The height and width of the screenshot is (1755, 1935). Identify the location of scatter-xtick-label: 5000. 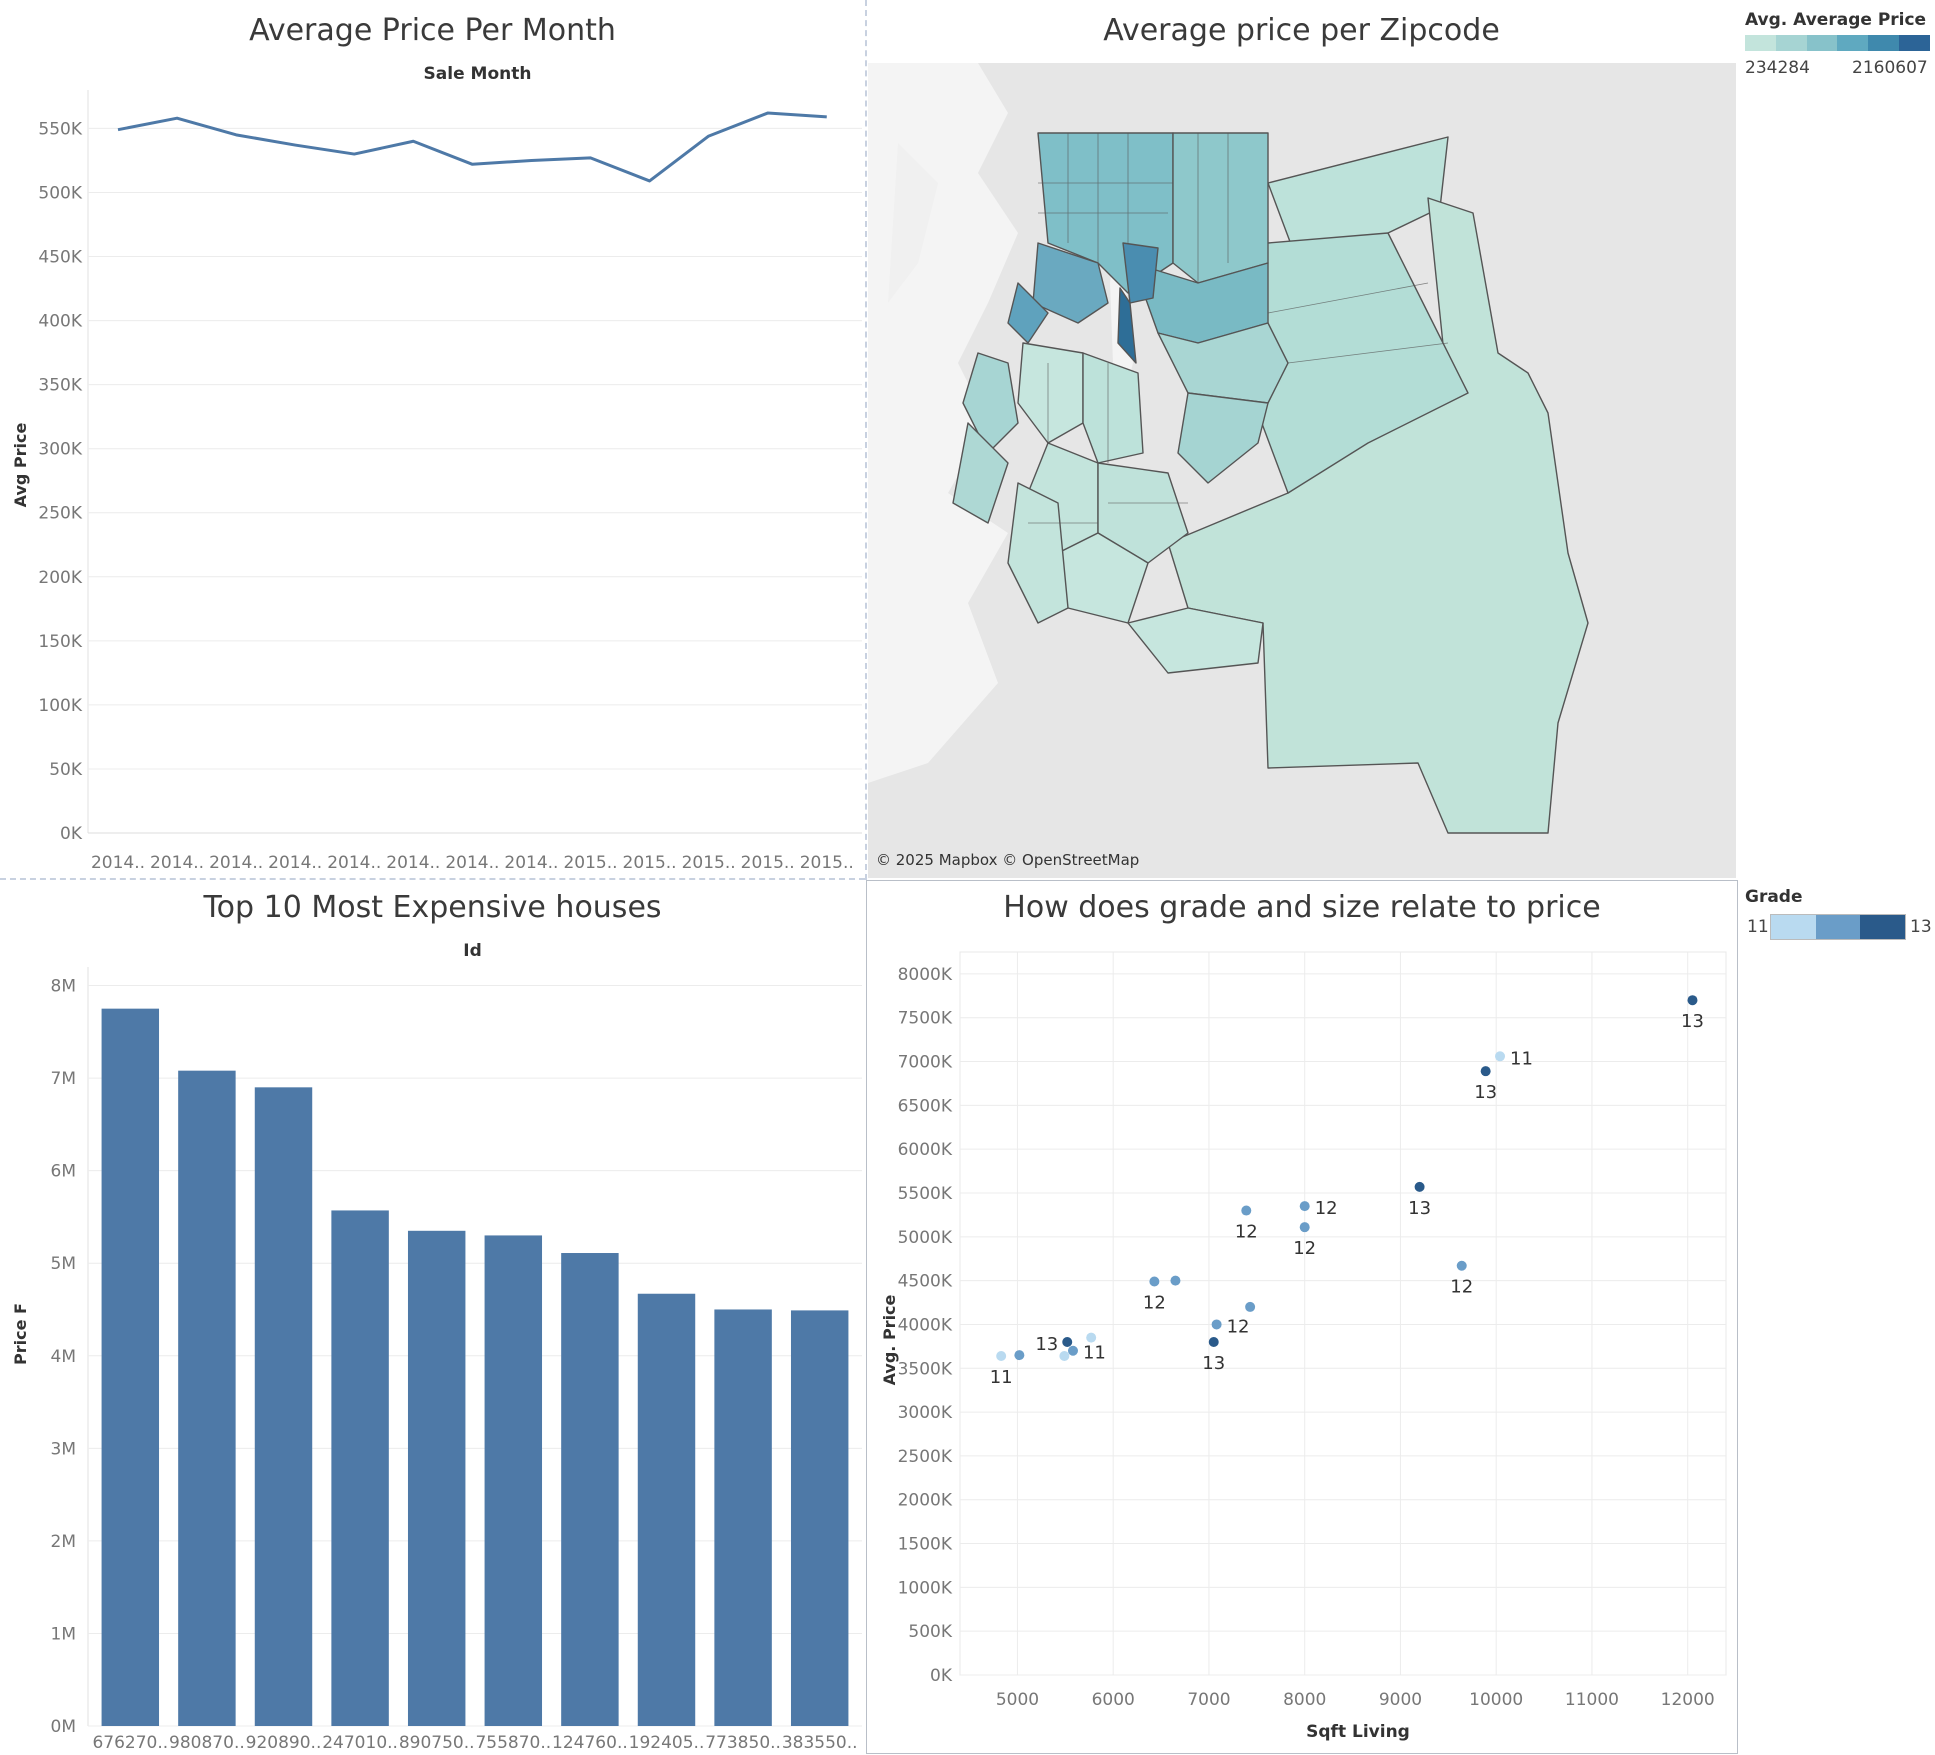
(1017, 1700).